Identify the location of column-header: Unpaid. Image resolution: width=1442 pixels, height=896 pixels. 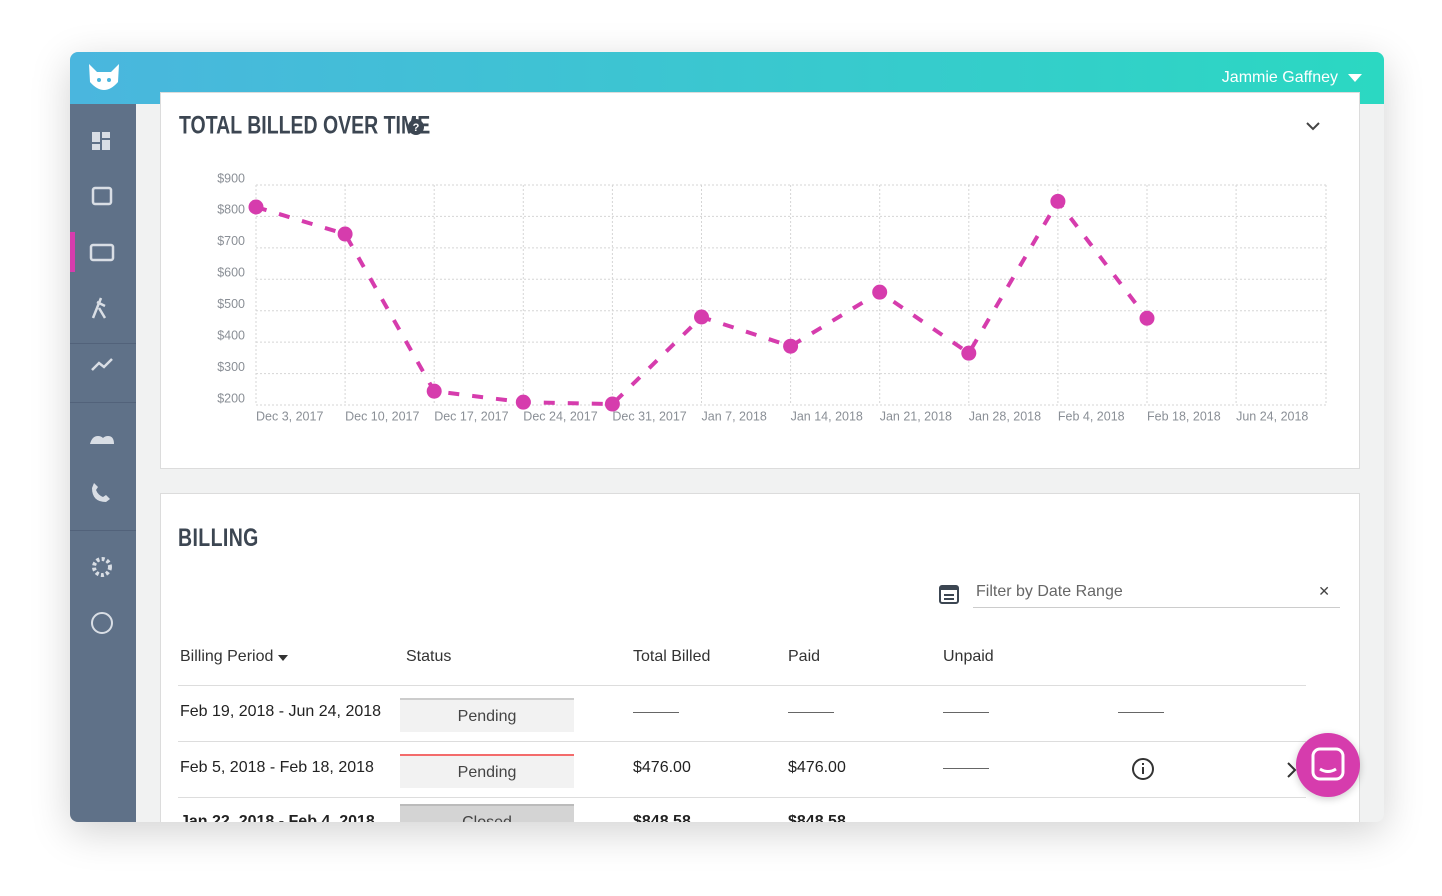
(968, 656).